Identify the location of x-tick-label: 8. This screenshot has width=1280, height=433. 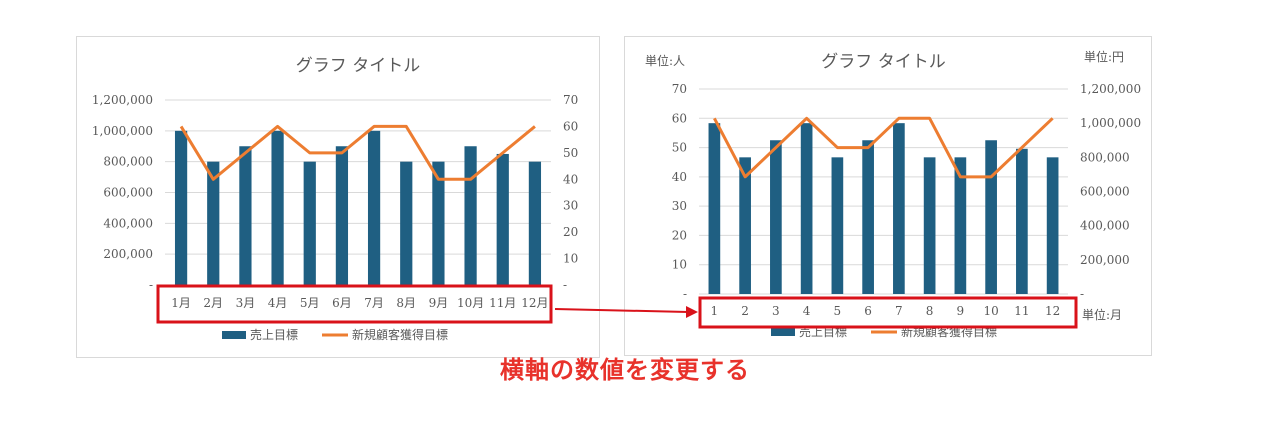
(930, 311).